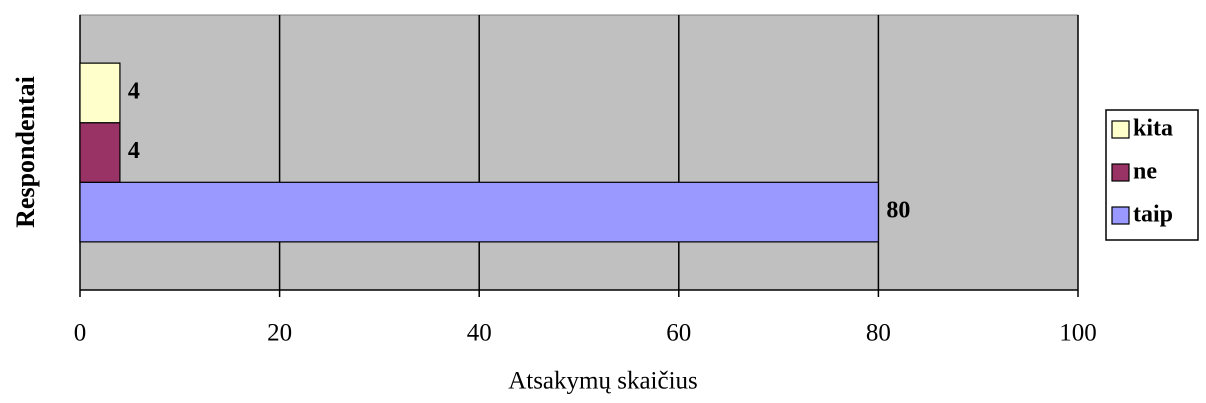  Describe the element at coordinates (603, 381) in the screenshot. I see `x-axis-title: Atsakymų skaičius` at that location.